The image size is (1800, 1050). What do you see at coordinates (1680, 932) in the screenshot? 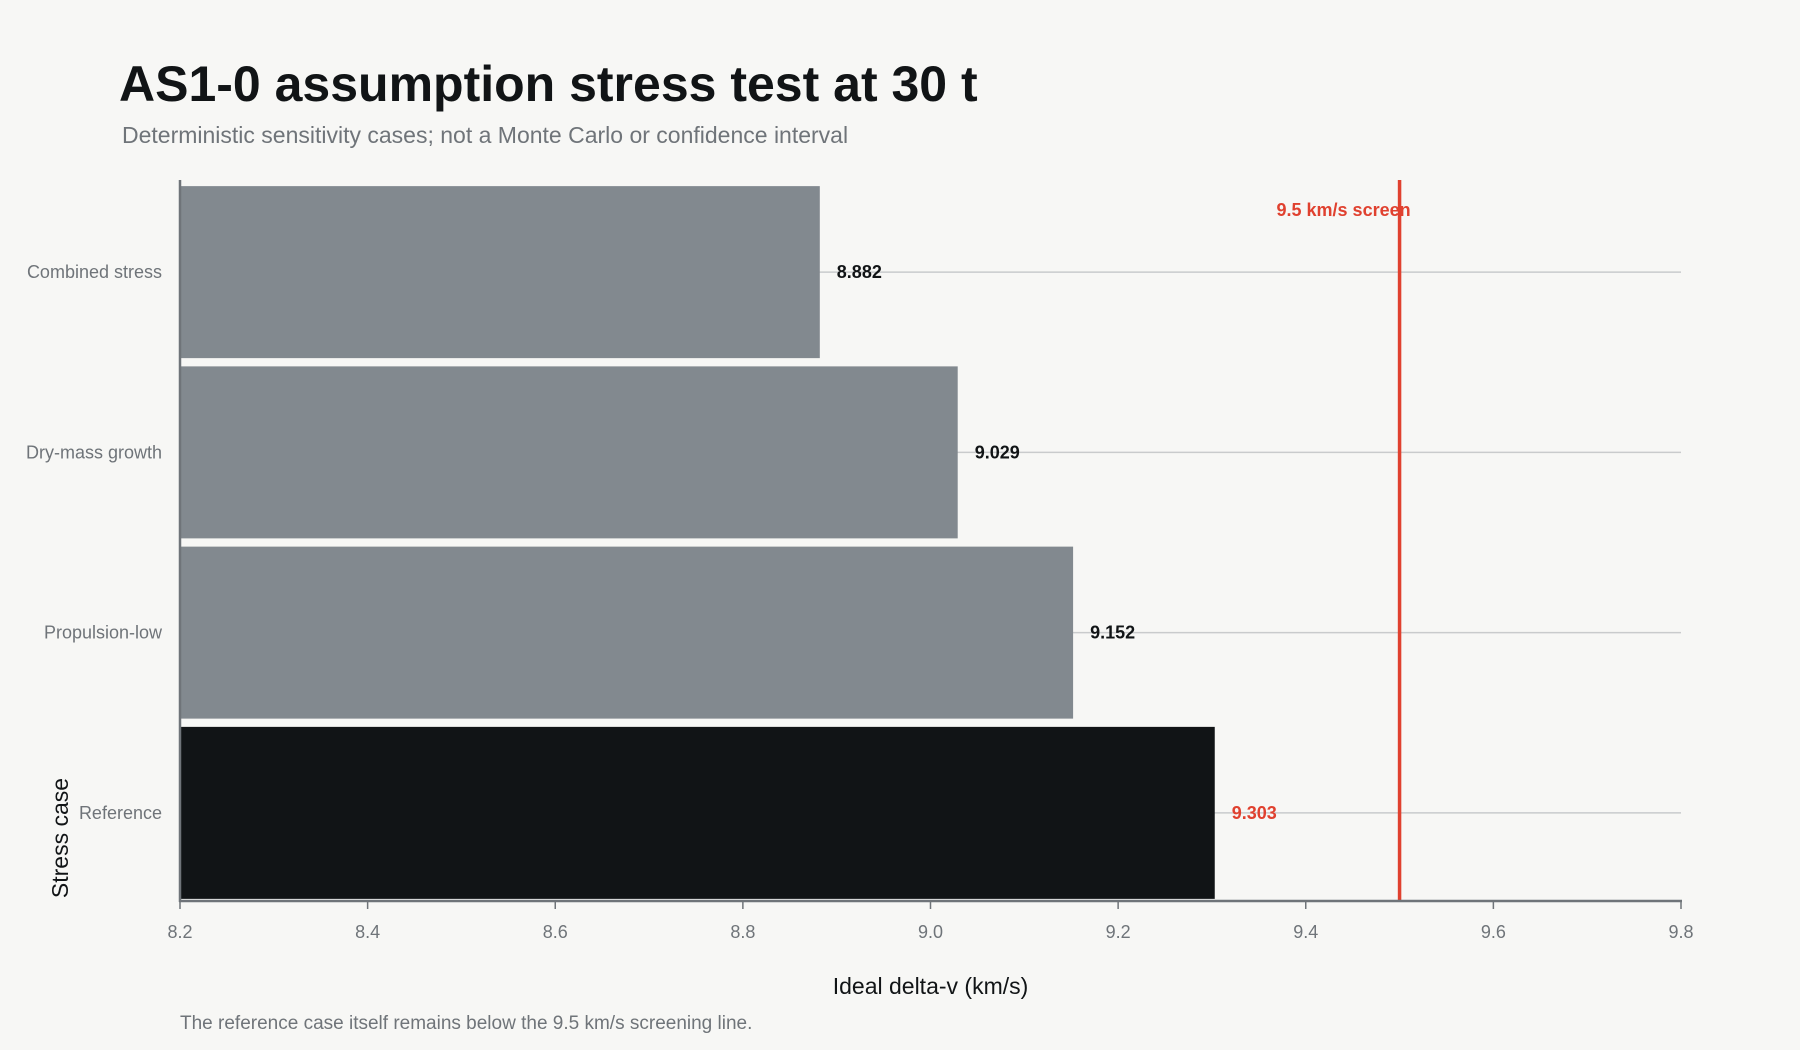
I see `x-tick-label: 9.8` at bounding box center [1680, 932].